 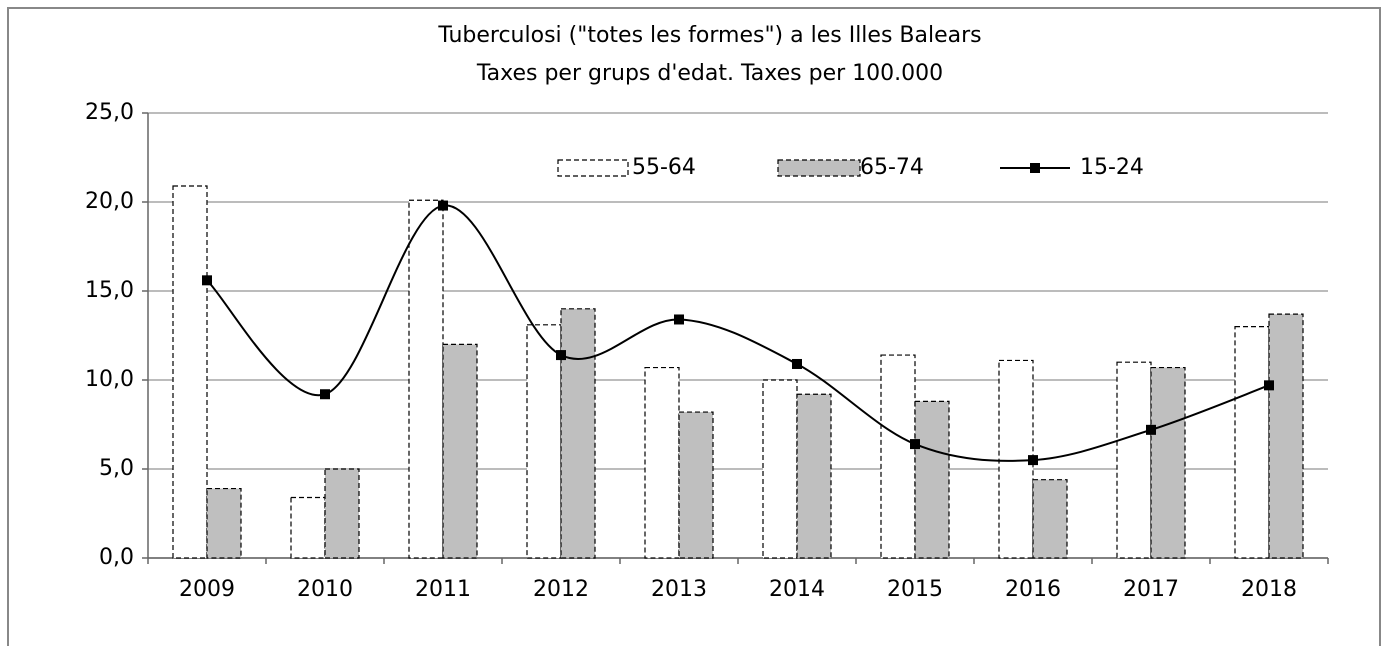 I want to click on x-tick-label: 2017, so click(x=1151, y=589).